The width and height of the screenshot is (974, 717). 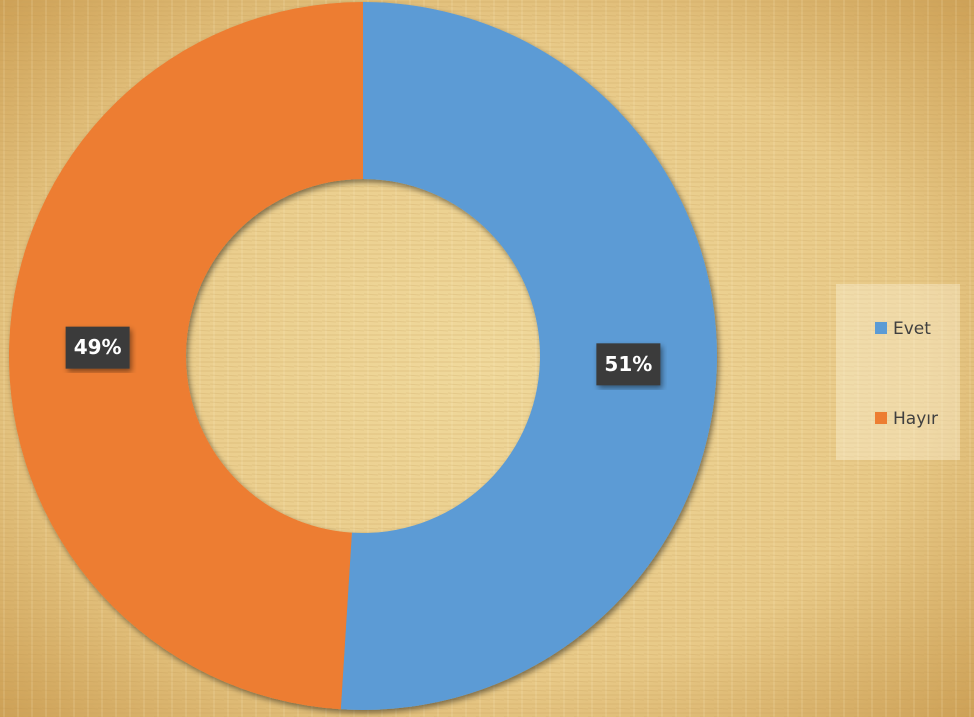 What do you see at coordinates (915, 419) in the screenshot?
I see `legend-label: Hayır` at bounding box center [915, 419].